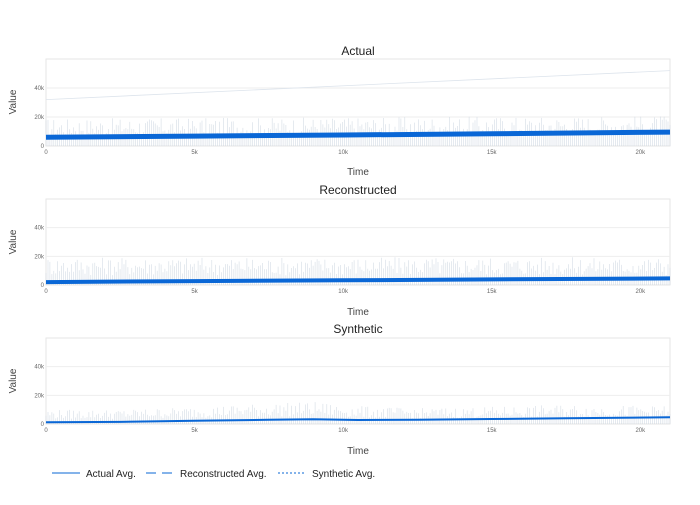  What do you see at coordinates (357, 190) in the screenshot?
I see `panel-title: Reconstructed` at bounding box center [357, 190].